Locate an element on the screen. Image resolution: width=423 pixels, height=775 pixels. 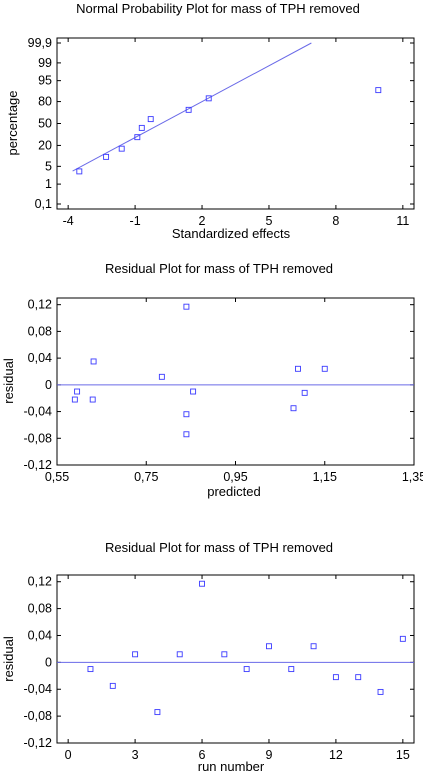
x-tick-label: 5 is located at coordinates (268, 221).